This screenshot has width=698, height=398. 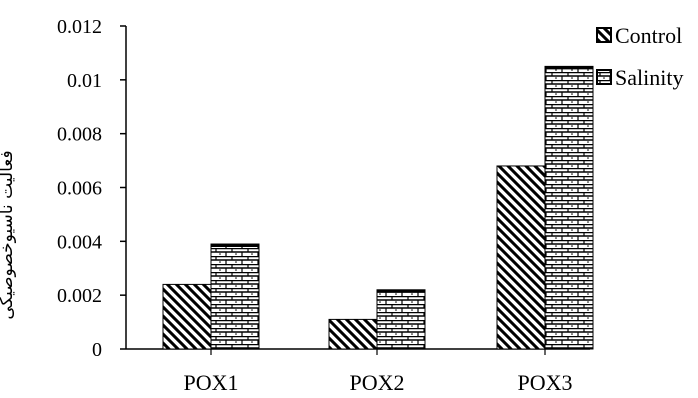 What do you see at coordinates (376, 382) in the screenshot?
I see `x-tick-label: POX2` at bounding box center [376, 382].